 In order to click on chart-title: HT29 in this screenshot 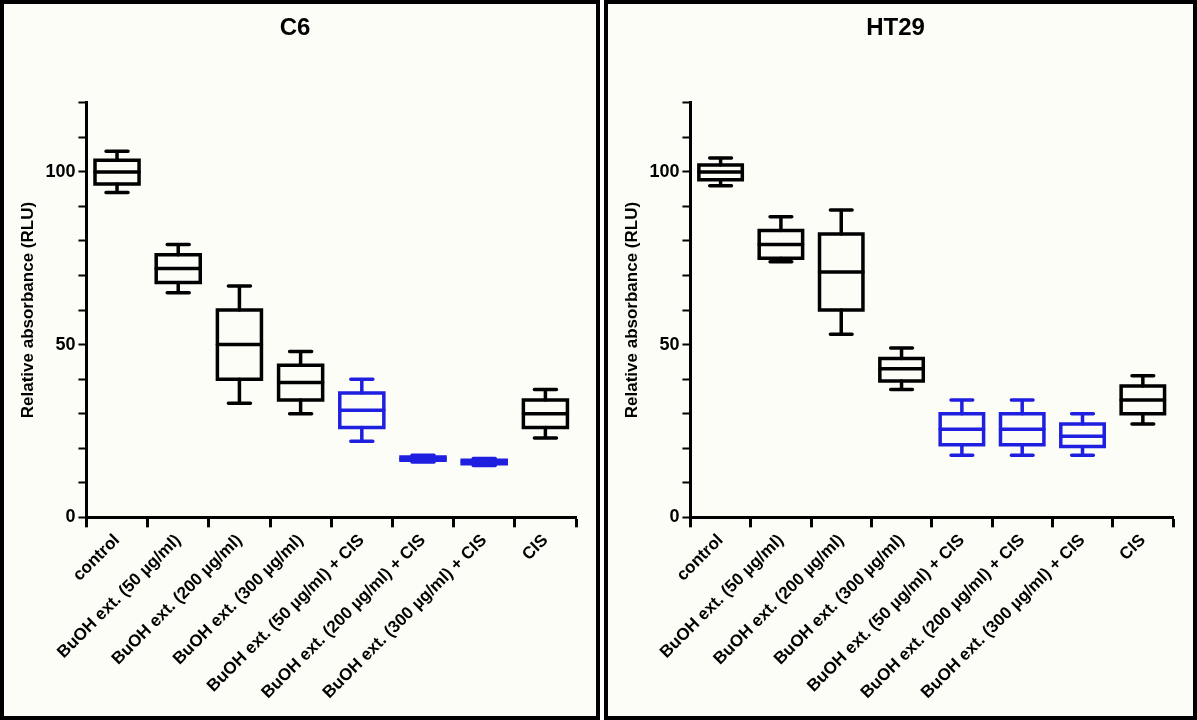, I will do `click(895, 27)`.